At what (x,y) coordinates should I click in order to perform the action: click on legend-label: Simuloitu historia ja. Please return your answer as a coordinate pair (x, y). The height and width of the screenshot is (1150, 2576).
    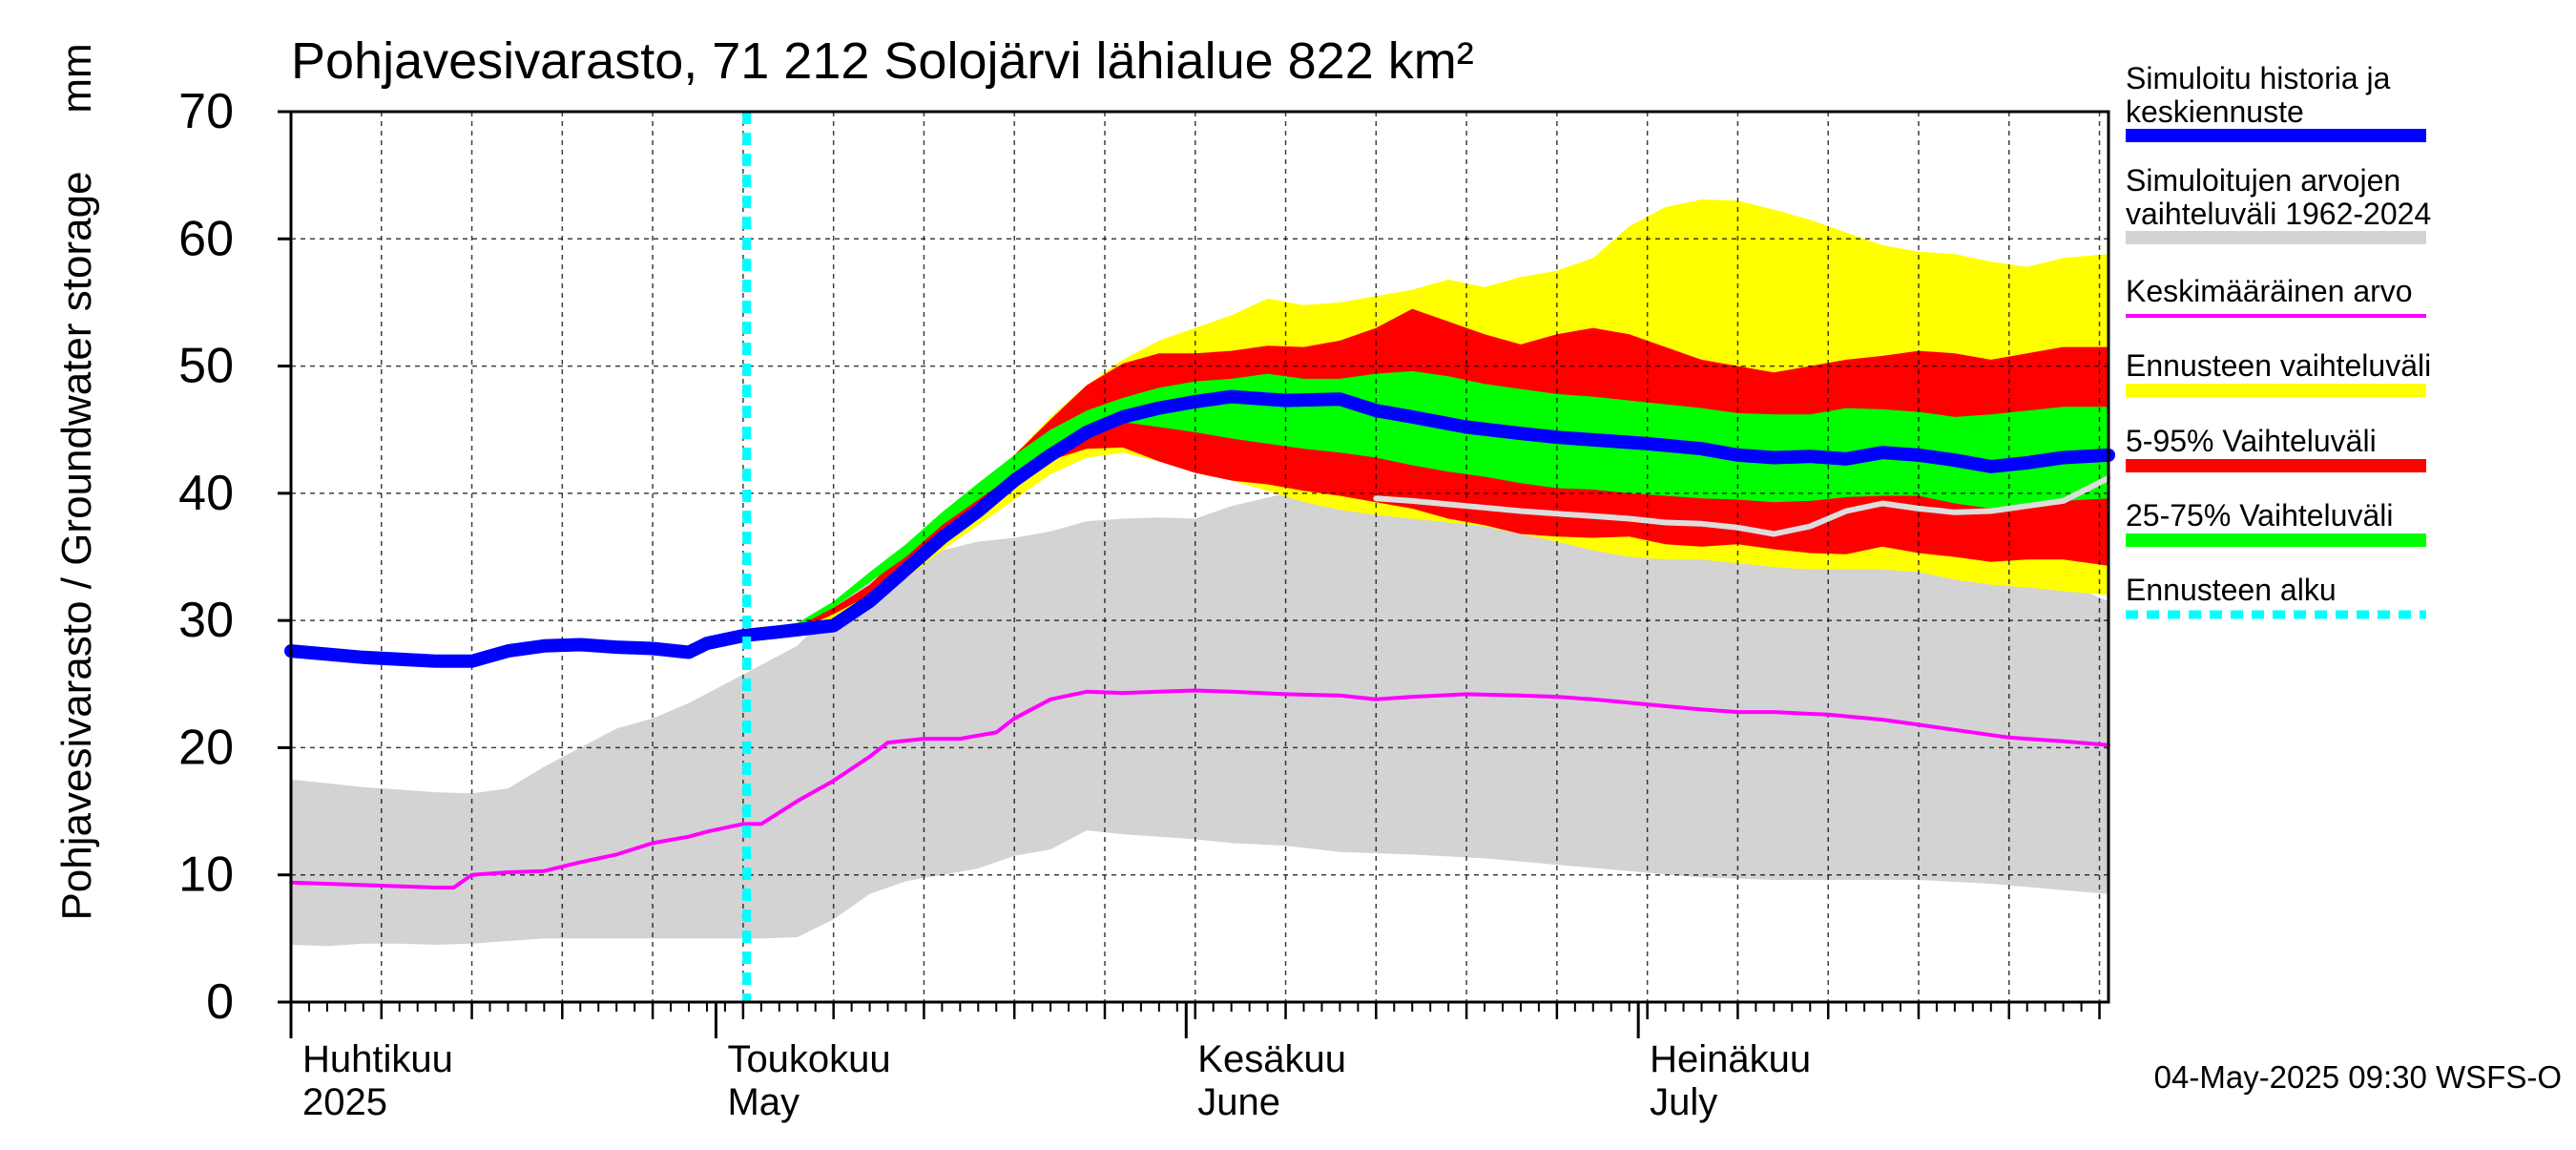
    Looking at the image, I should click on (2258, 78).